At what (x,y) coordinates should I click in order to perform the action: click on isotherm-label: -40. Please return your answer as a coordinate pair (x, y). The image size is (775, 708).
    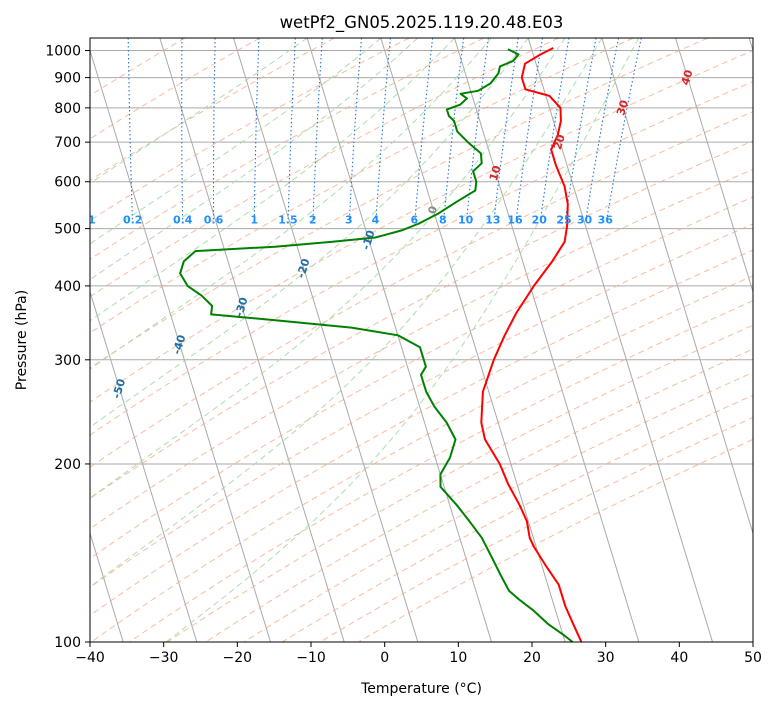
    Looking at the image, I should click on (179, 344).